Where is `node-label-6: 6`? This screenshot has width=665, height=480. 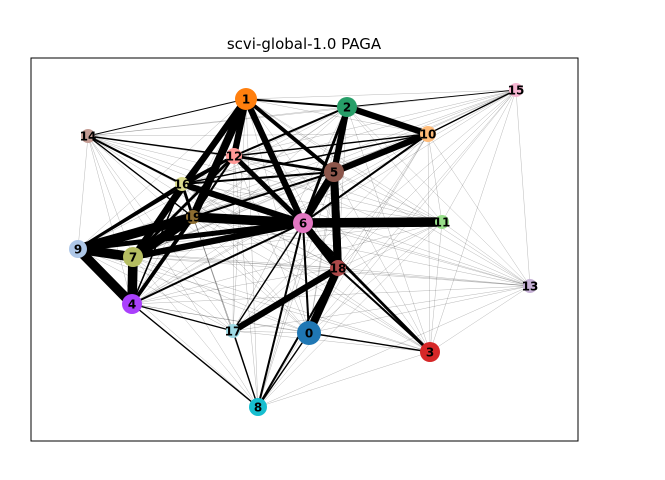 node-label-6: 6 is located at coordinates (303, 224).